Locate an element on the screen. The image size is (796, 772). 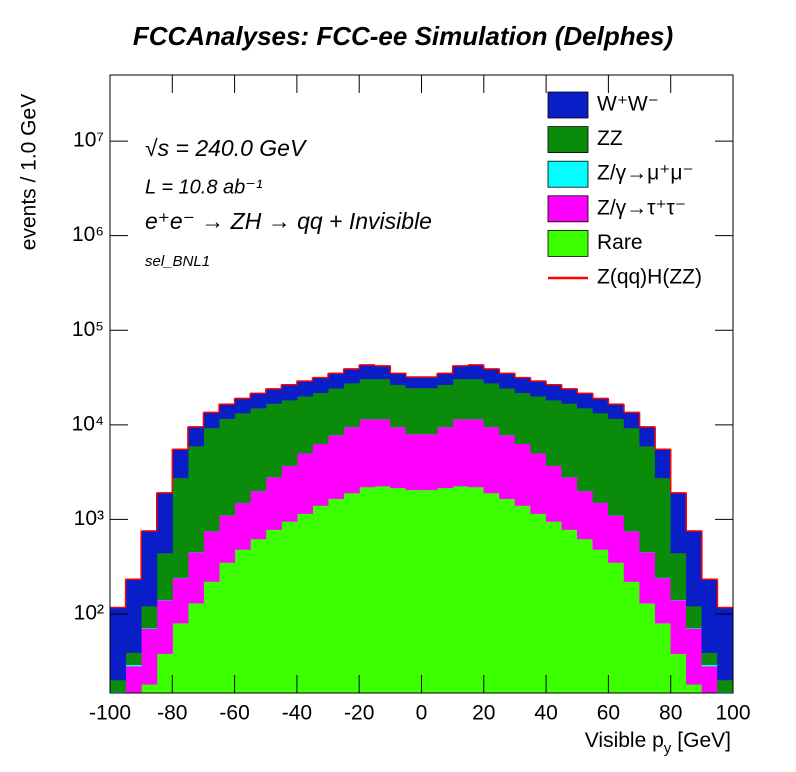
y-tick-label: 10⁷ is located at coordinates (88, 140).